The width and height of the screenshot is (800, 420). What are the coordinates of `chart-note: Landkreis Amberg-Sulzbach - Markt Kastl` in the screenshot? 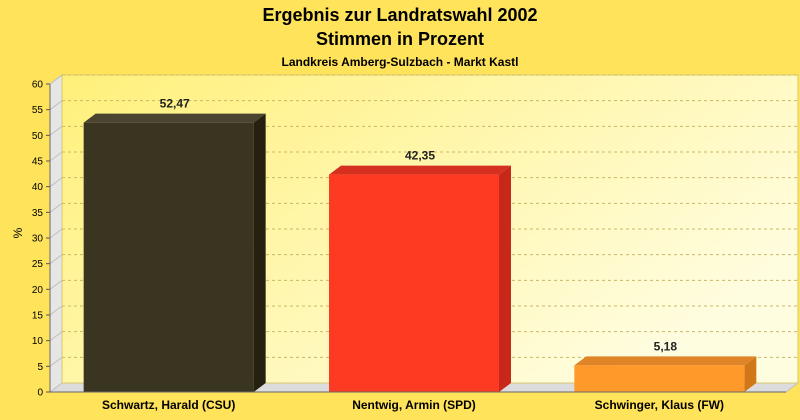 It's located at (400, 62).